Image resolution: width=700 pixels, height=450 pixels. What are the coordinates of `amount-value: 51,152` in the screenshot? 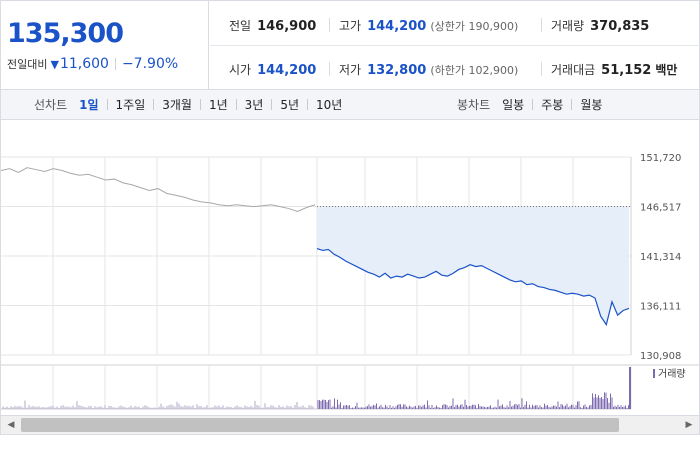 It's located at (626, 70).